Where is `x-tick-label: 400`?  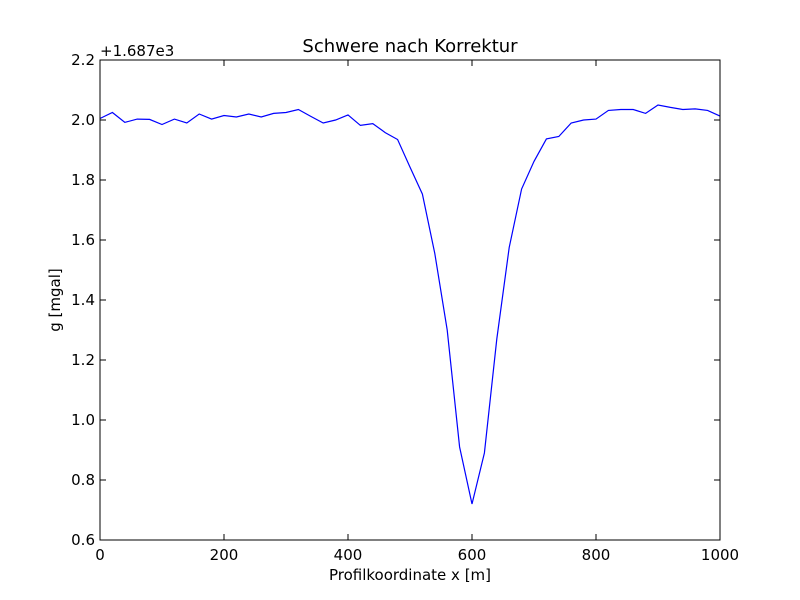
x-tick-label: 400 is located at coordinates (348, 555).